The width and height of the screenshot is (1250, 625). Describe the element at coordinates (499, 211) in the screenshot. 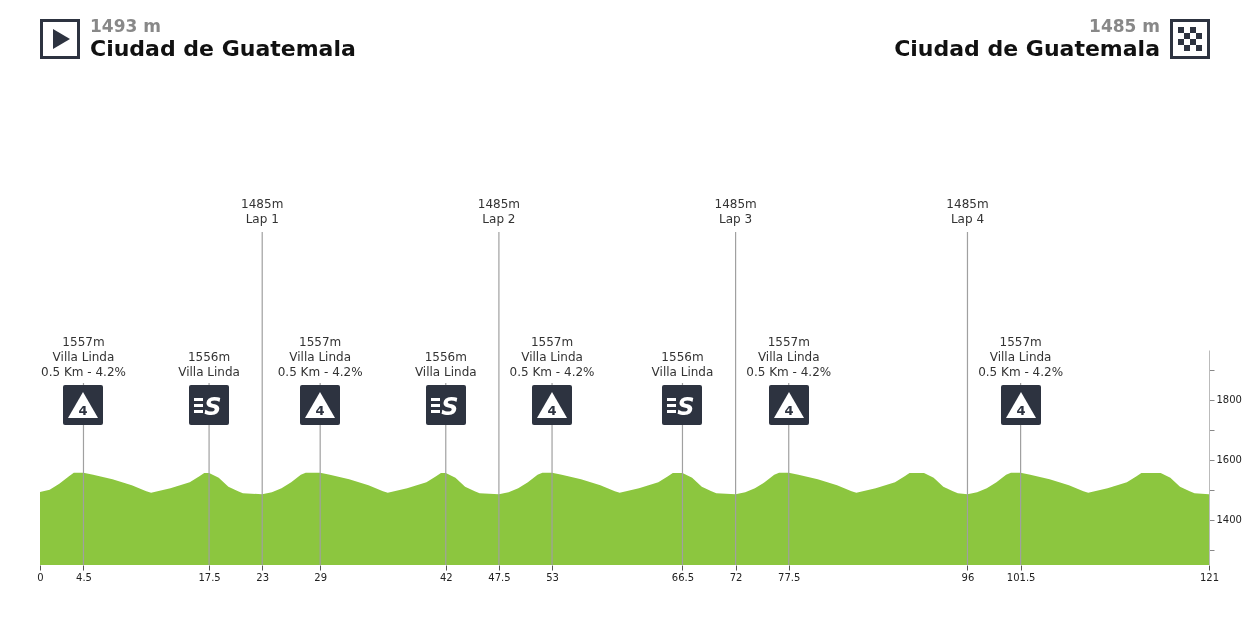

I see `ref-line-label: 1485m Lap 2` at that location.